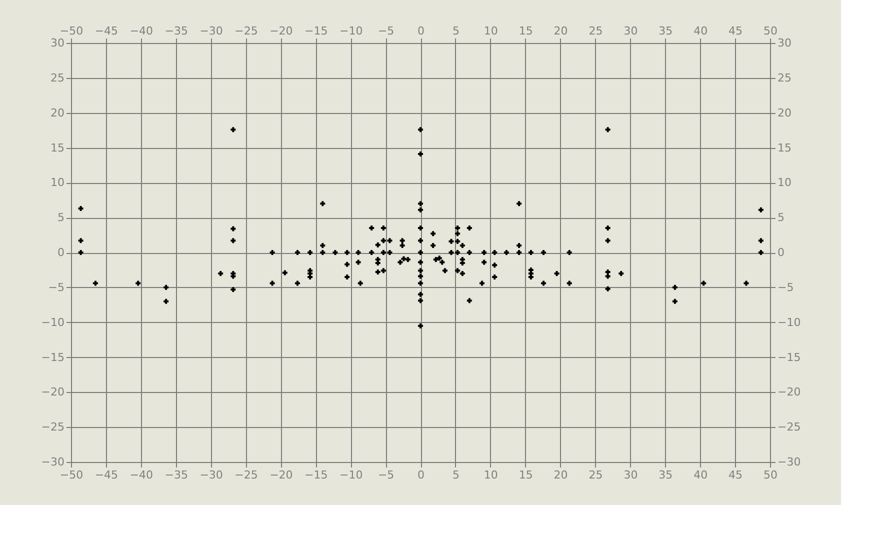  What do you see at coordinates (281, 475) in the screenshot?
I see `x-tick-label: −20` at bounding box center [281, 475].